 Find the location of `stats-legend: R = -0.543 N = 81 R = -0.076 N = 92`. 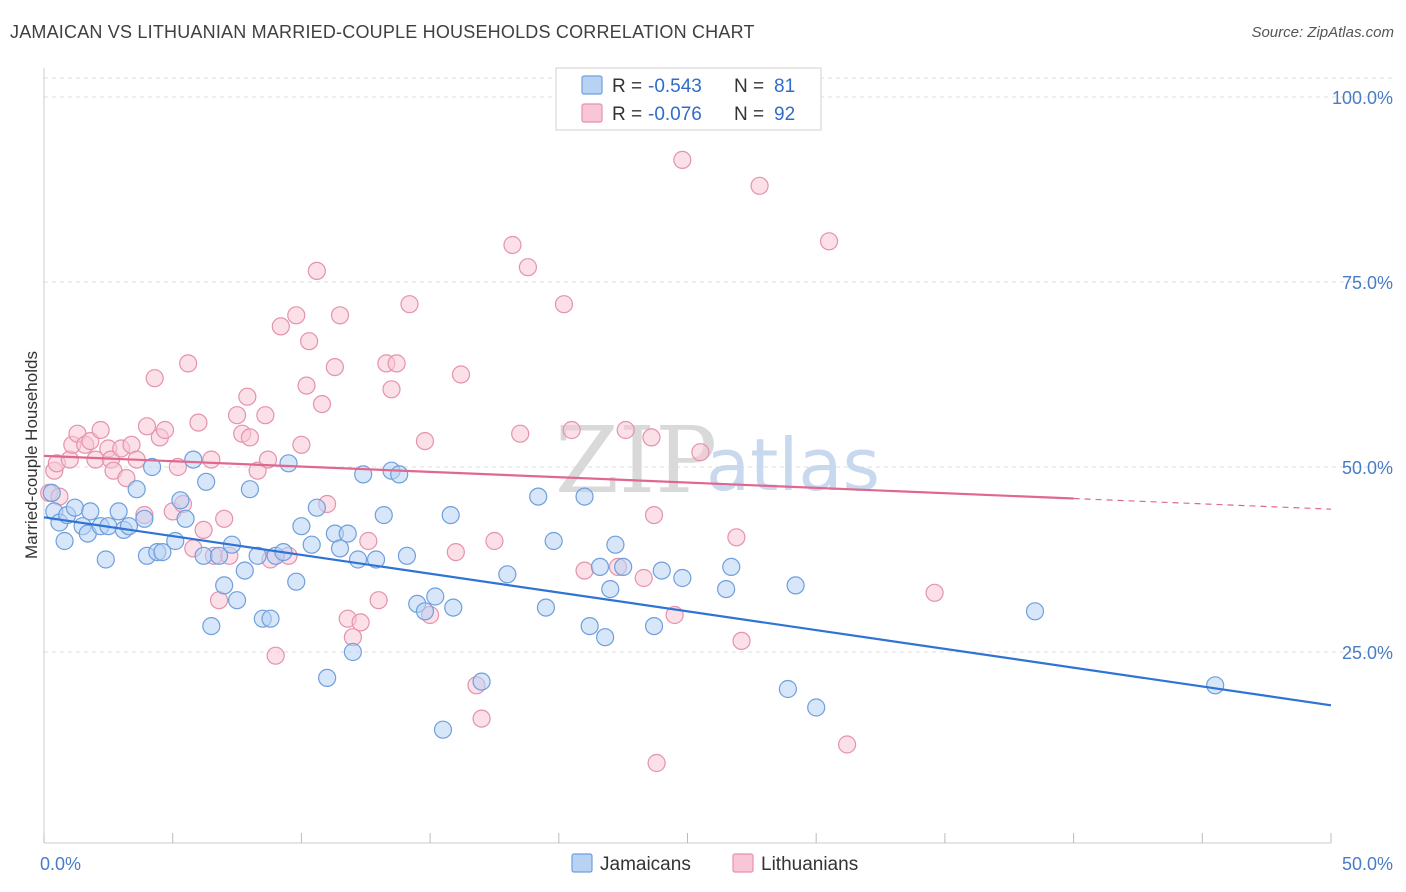

stats-legend: R = -0.543 N = 81 R = -0.076 N = 92 is located at coordinates (688, 99).